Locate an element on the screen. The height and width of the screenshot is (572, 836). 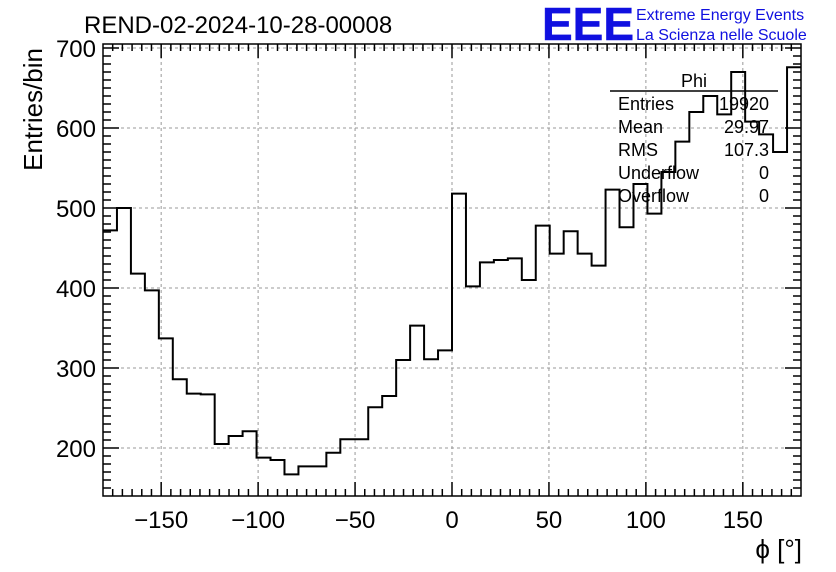
y-tick-labels: 200 300 400 500 600 700 is located at coordinates (76, 249).